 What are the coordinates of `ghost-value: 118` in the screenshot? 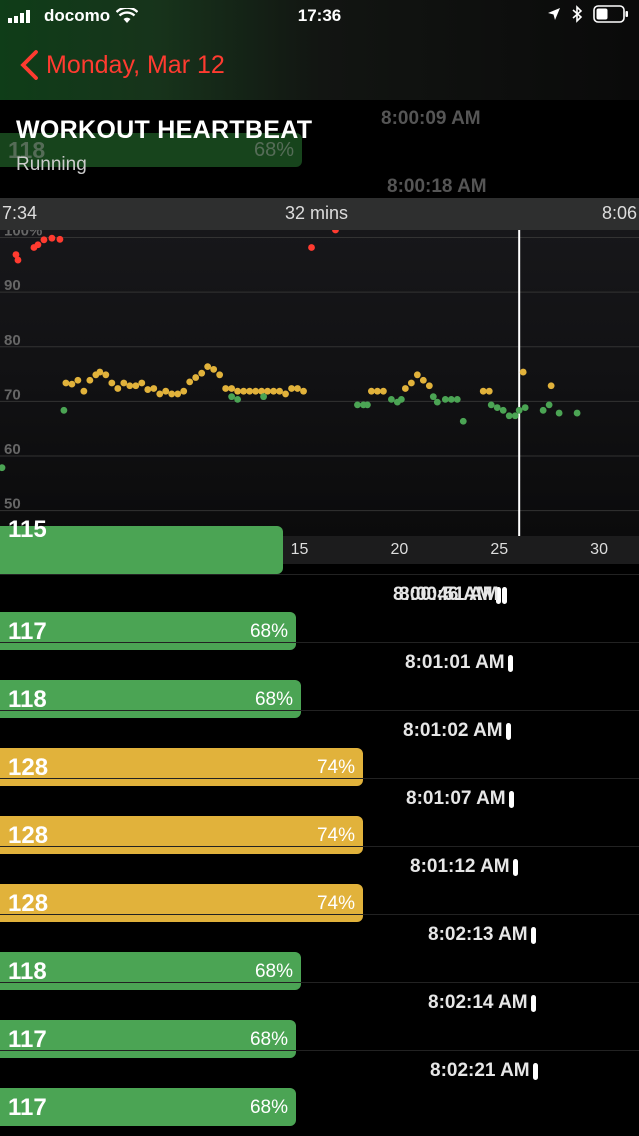 It's located at (27, 150).